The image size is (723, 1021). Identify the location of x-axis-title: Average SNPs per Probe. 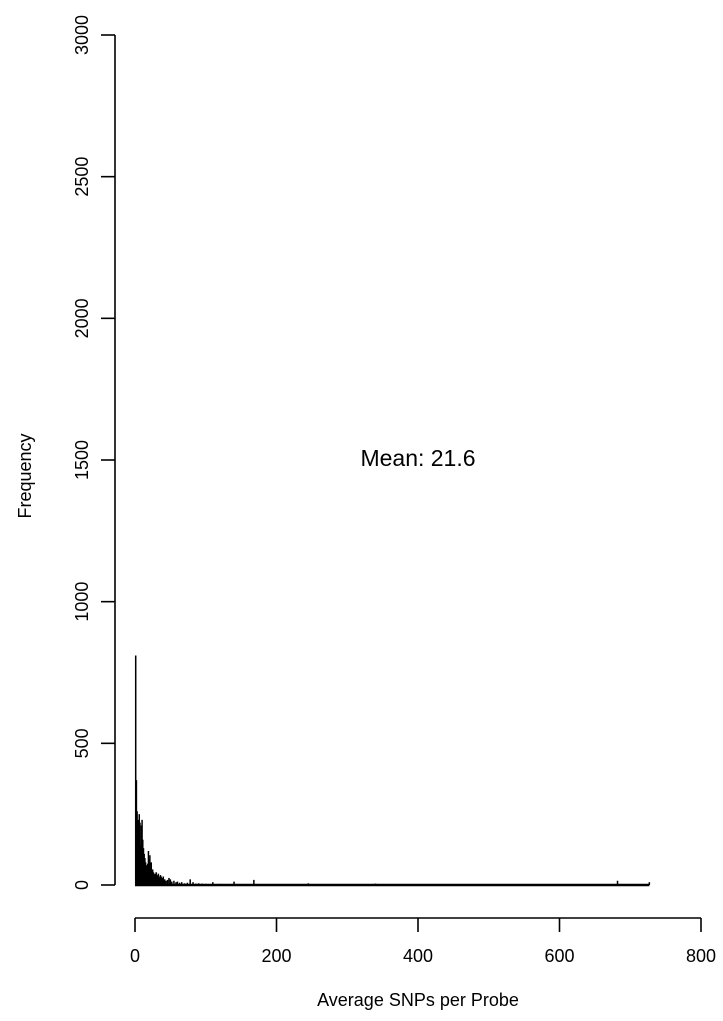
(418, 1000).